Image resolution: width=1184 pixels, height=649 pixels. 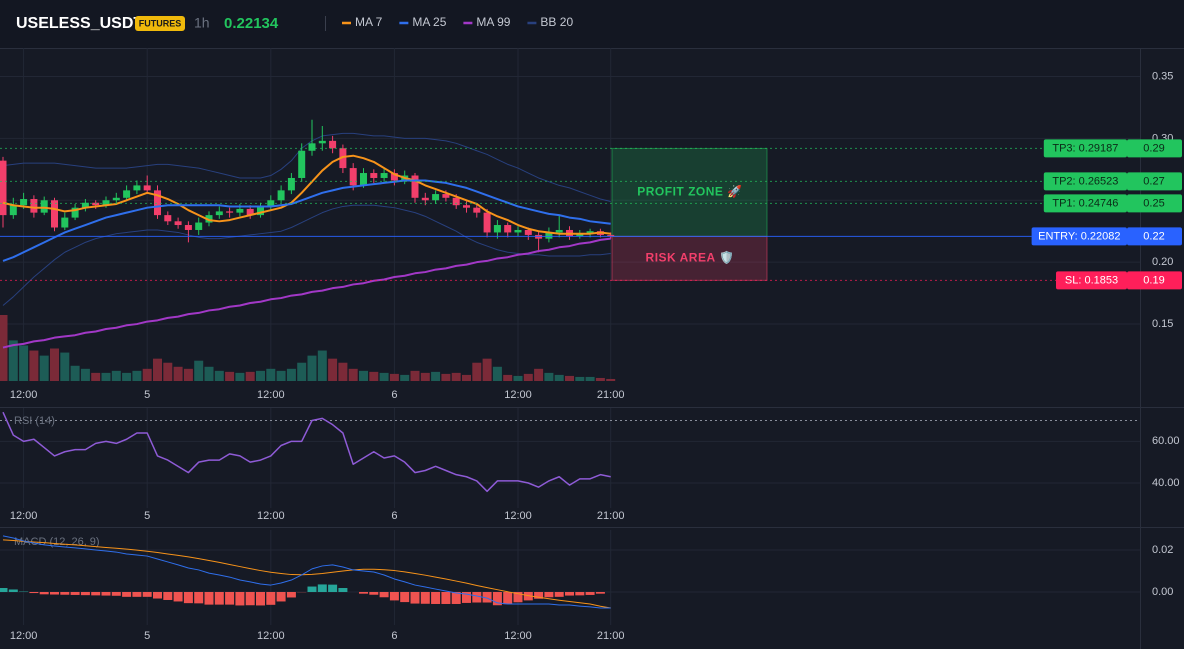 I want to click on band-line, so click(x=306, y=167).